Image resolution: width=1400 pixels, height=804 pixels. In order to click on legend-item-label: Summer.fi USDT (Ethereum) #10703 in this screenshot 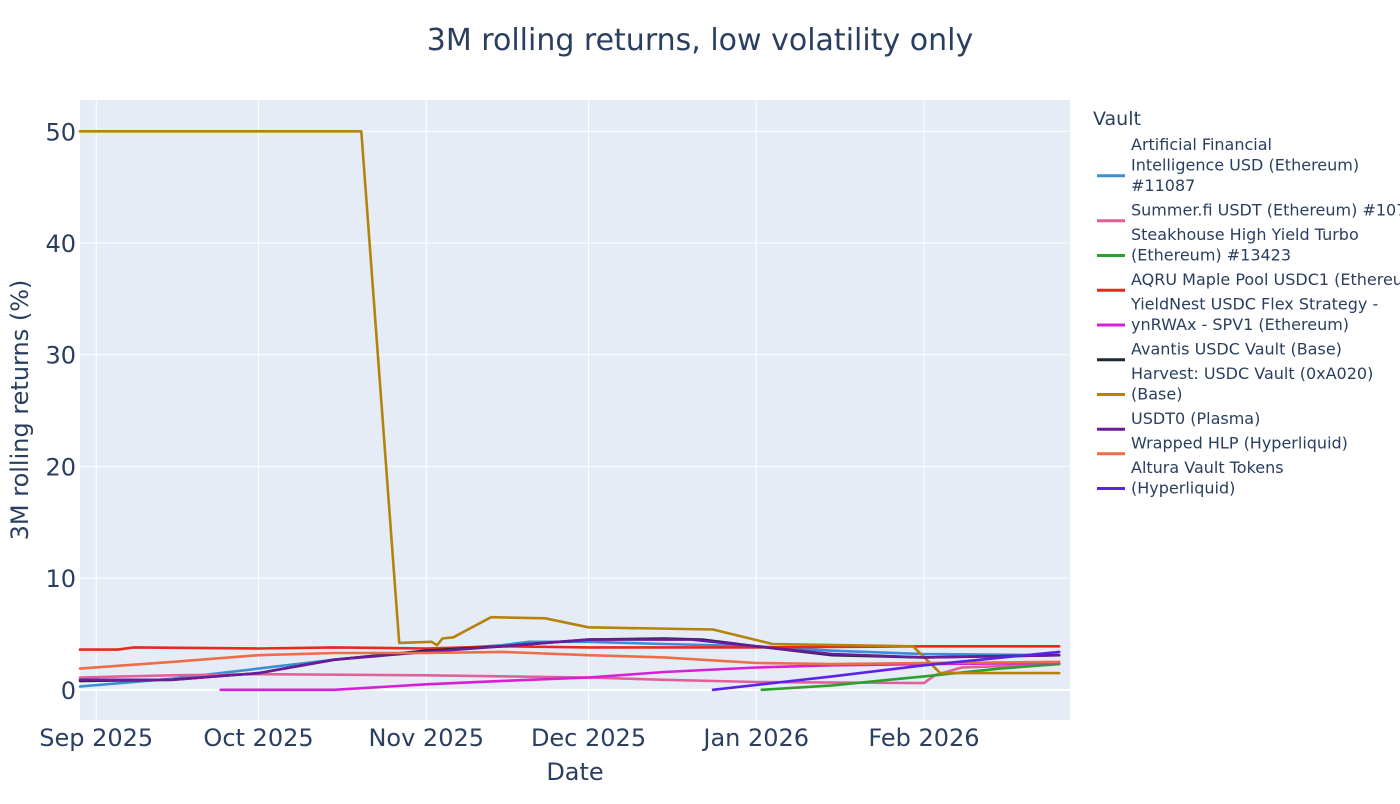, I will do `click(1265, 210)`.